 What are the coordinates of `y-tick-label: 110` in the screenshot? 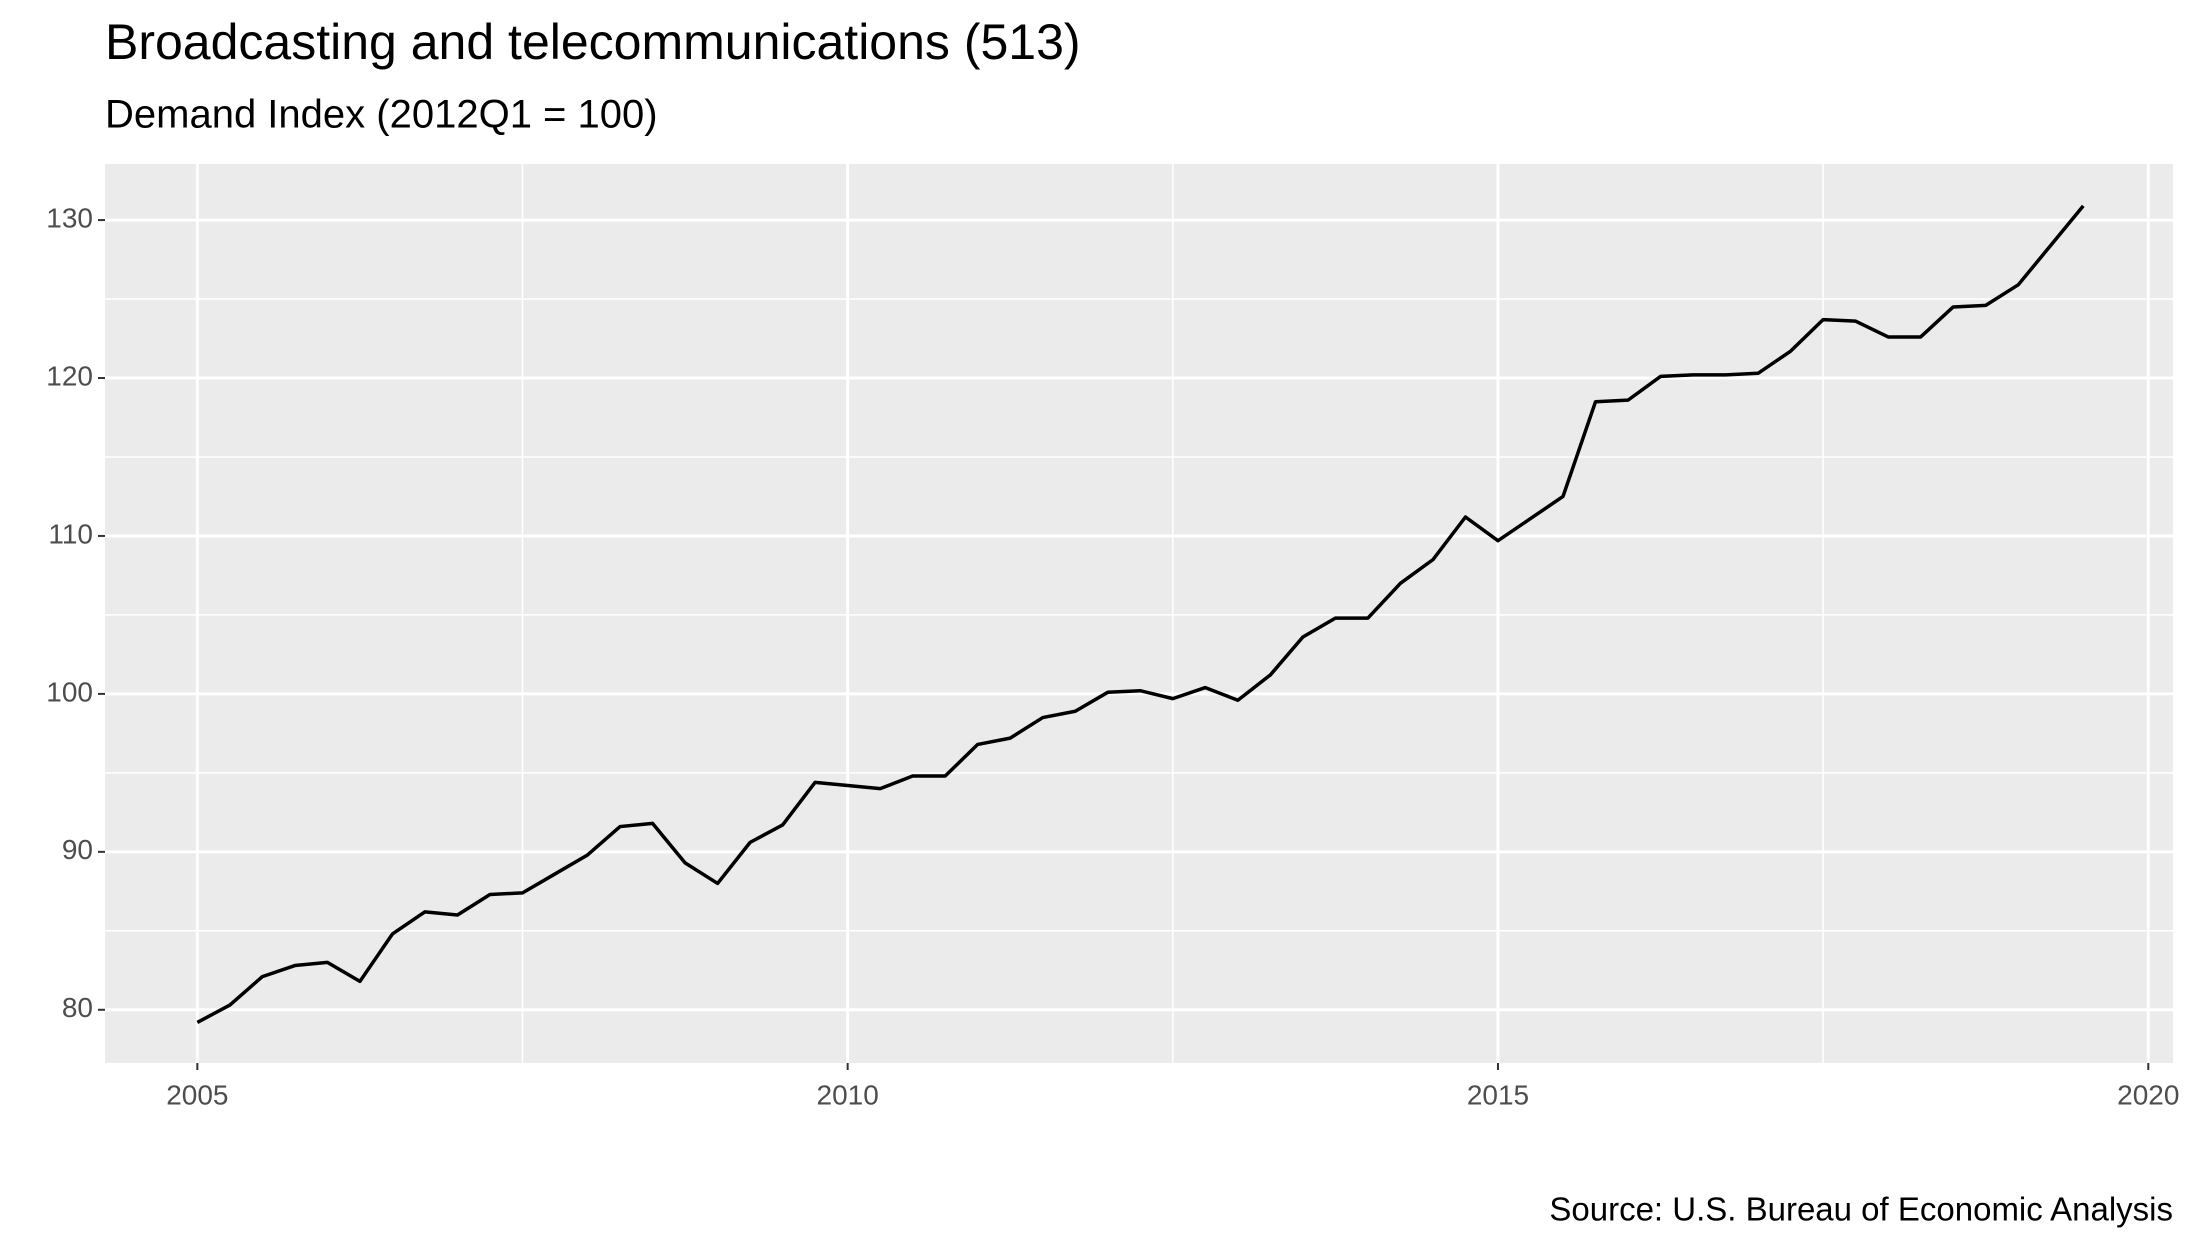 It's located at (70, 533).